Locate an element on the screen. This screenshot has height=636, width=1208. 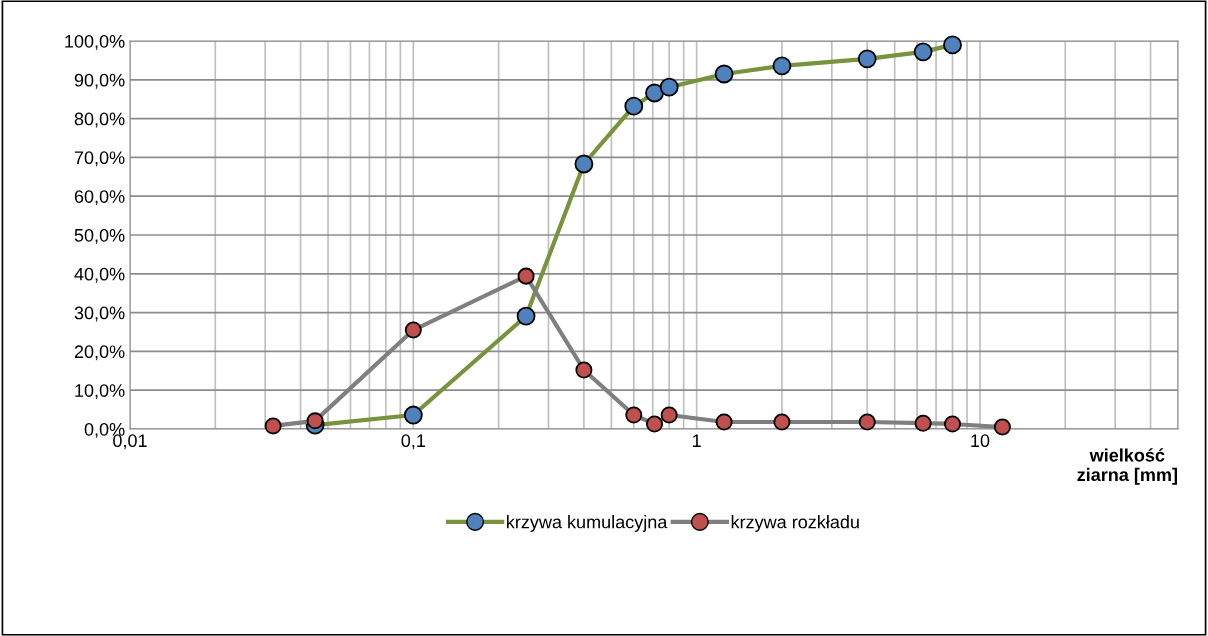
y-tick-label: 10,0% is located at coordinates (100, 392).